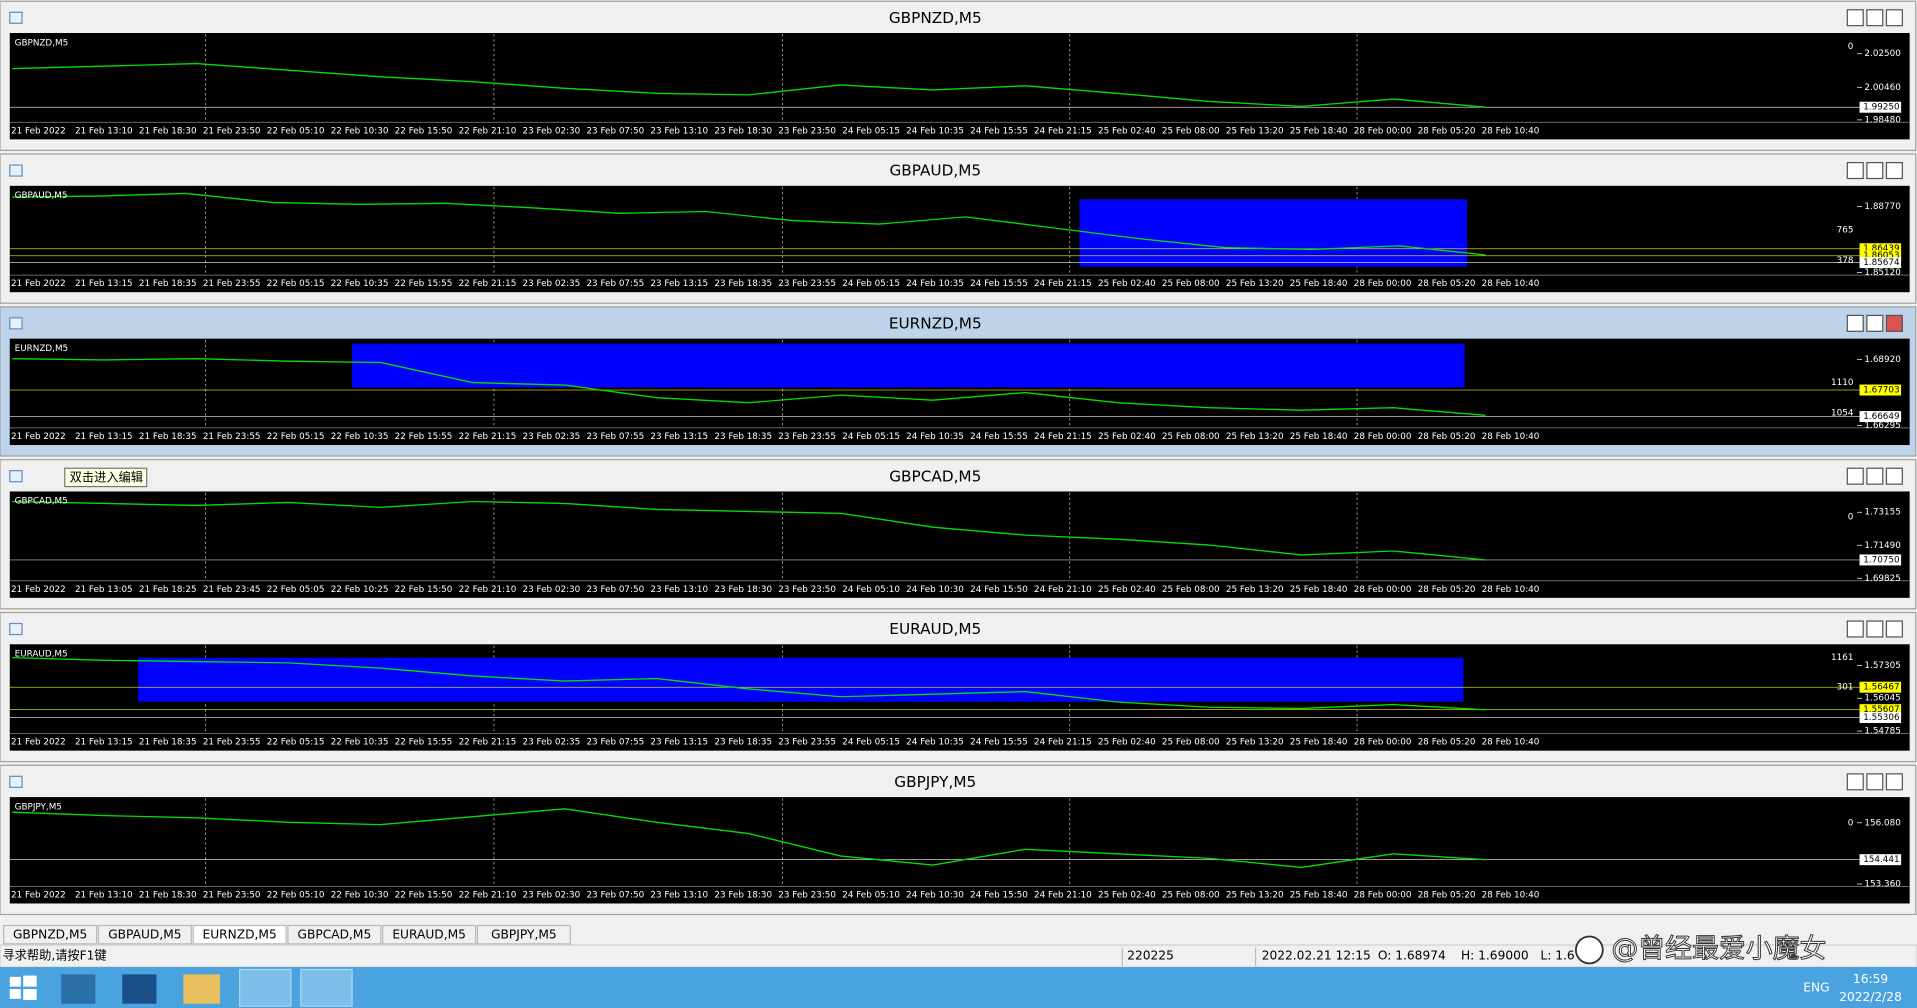 Image resolution: width=1917 pixels, height=1008 pixels. What do you see at coordinates (1845, 261) in the screenshot?
I see `order-count-label: 378` at bounding box center [1845, 261].